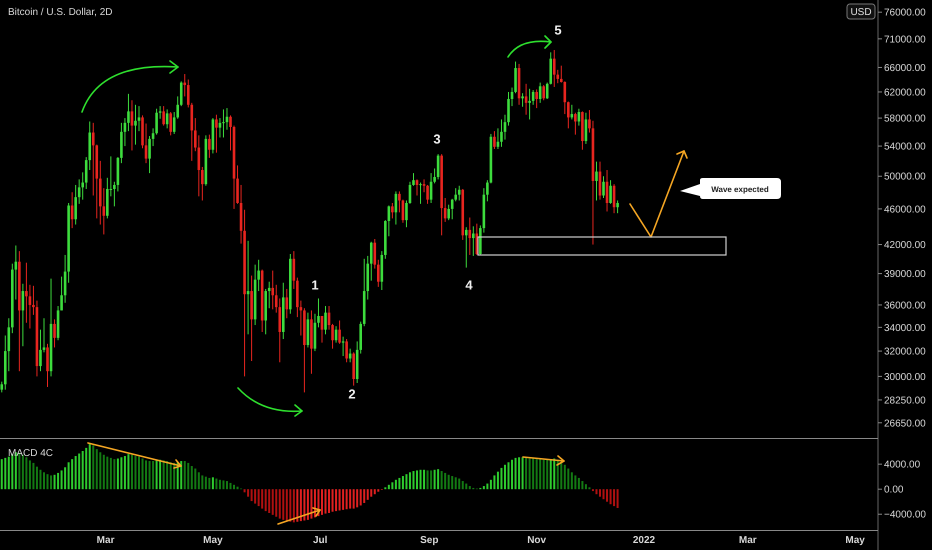 The height and width of the screenshot is (550, 932). What do you see at coordinates (213, 540) in the screenshot?
I see `x-tick-label: May` at bounding box center [213, 540].